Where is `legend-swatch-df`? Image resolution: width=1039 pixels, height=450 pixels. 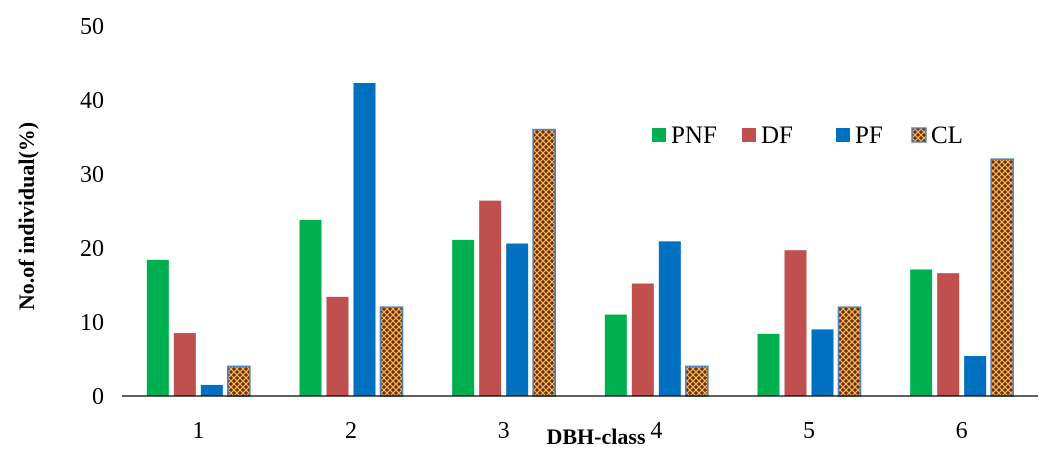
legend-swatch-df is located at coordinates (749, 135).